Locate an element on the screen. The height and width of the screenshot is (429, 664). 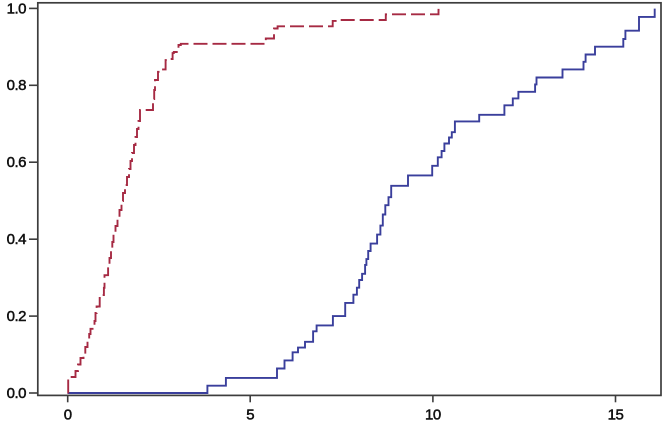
svg-text: 5 is located at coordinates (250, 415).